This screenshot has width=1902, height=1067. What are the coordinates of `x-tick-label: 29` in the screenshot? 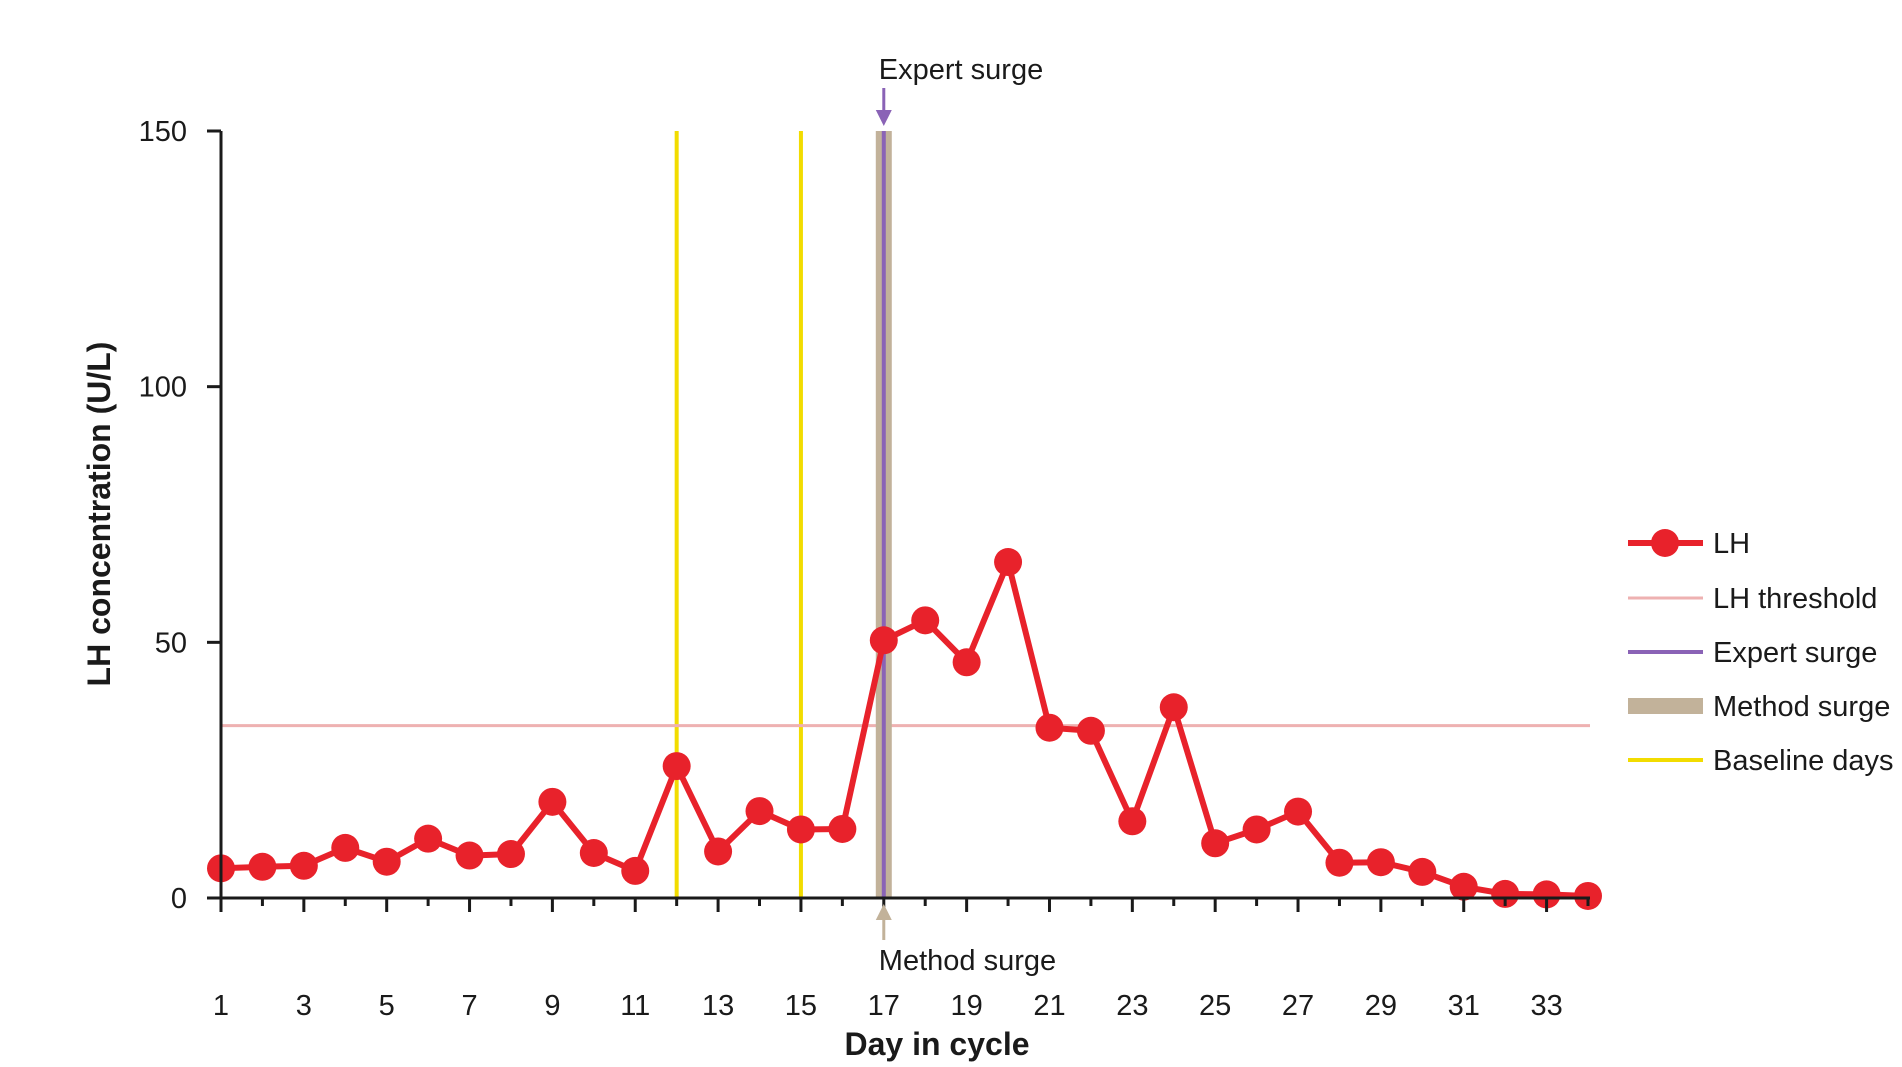 It's located at (1381, 1006).